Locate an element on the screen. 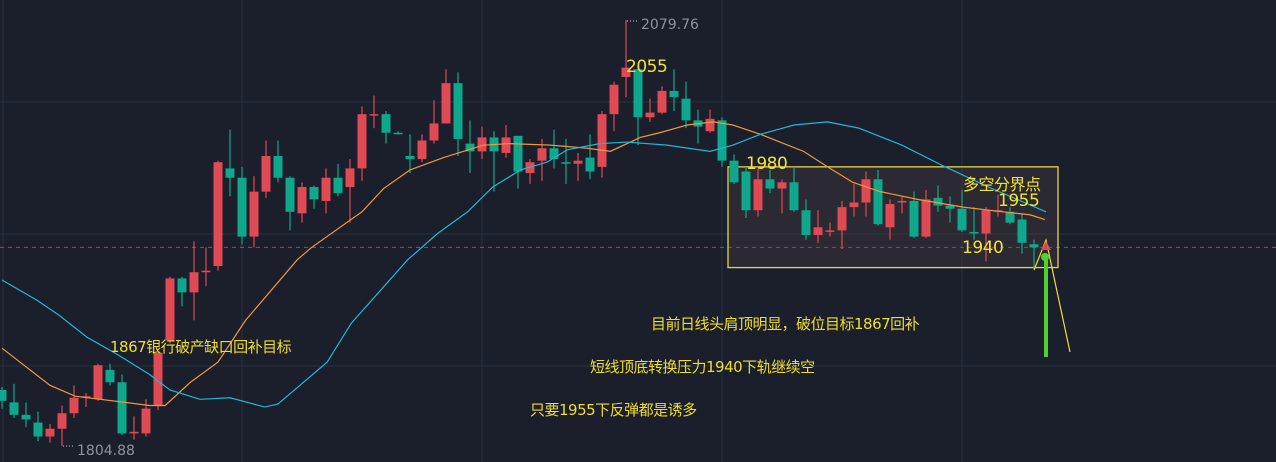  level-2055-label: 2055 is located at coordinates (647, 67).